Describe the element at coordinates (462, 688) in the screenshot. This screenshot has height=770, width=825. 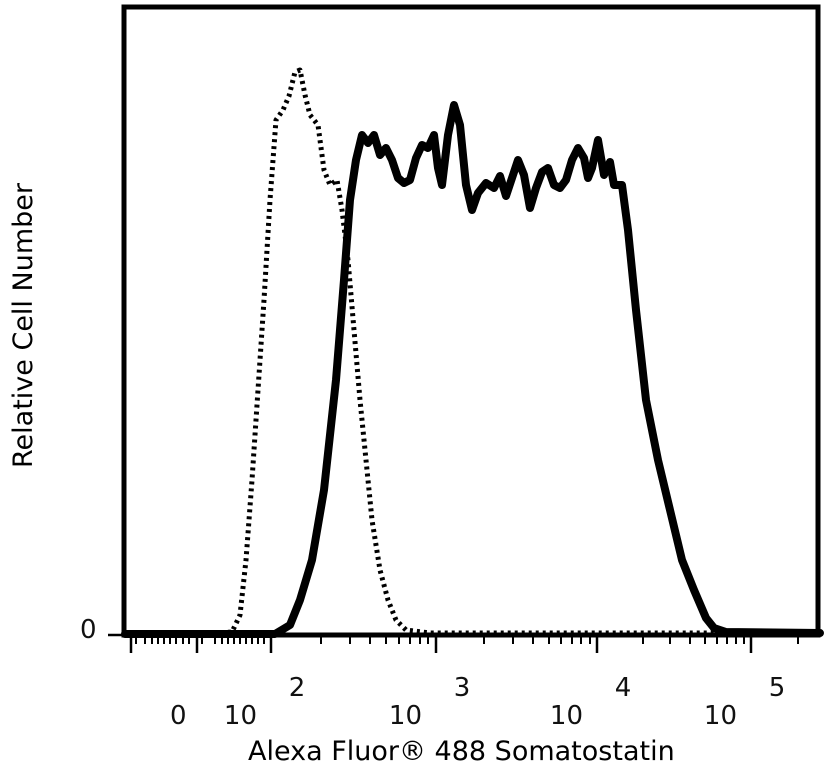
I see `svg-text: 3` at that location.